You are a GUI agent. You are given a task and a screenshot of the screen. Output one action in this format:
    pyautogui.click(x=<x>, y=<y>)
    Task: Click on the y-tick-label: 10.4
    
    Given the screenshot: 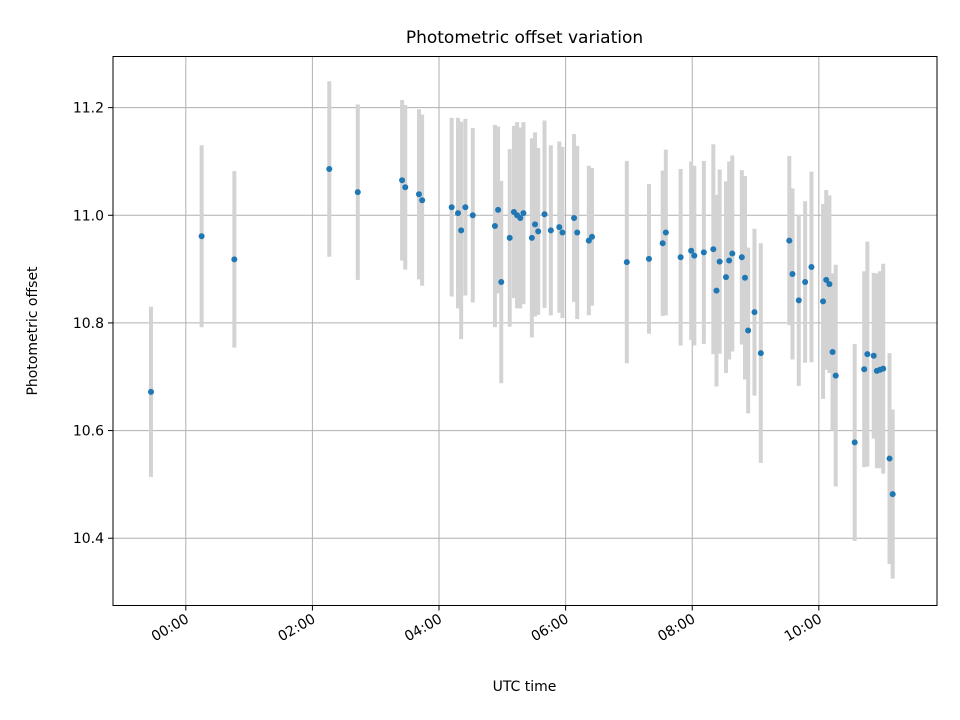 What is the action you would take?
    pyautogui.click(x=88, y=539)
    